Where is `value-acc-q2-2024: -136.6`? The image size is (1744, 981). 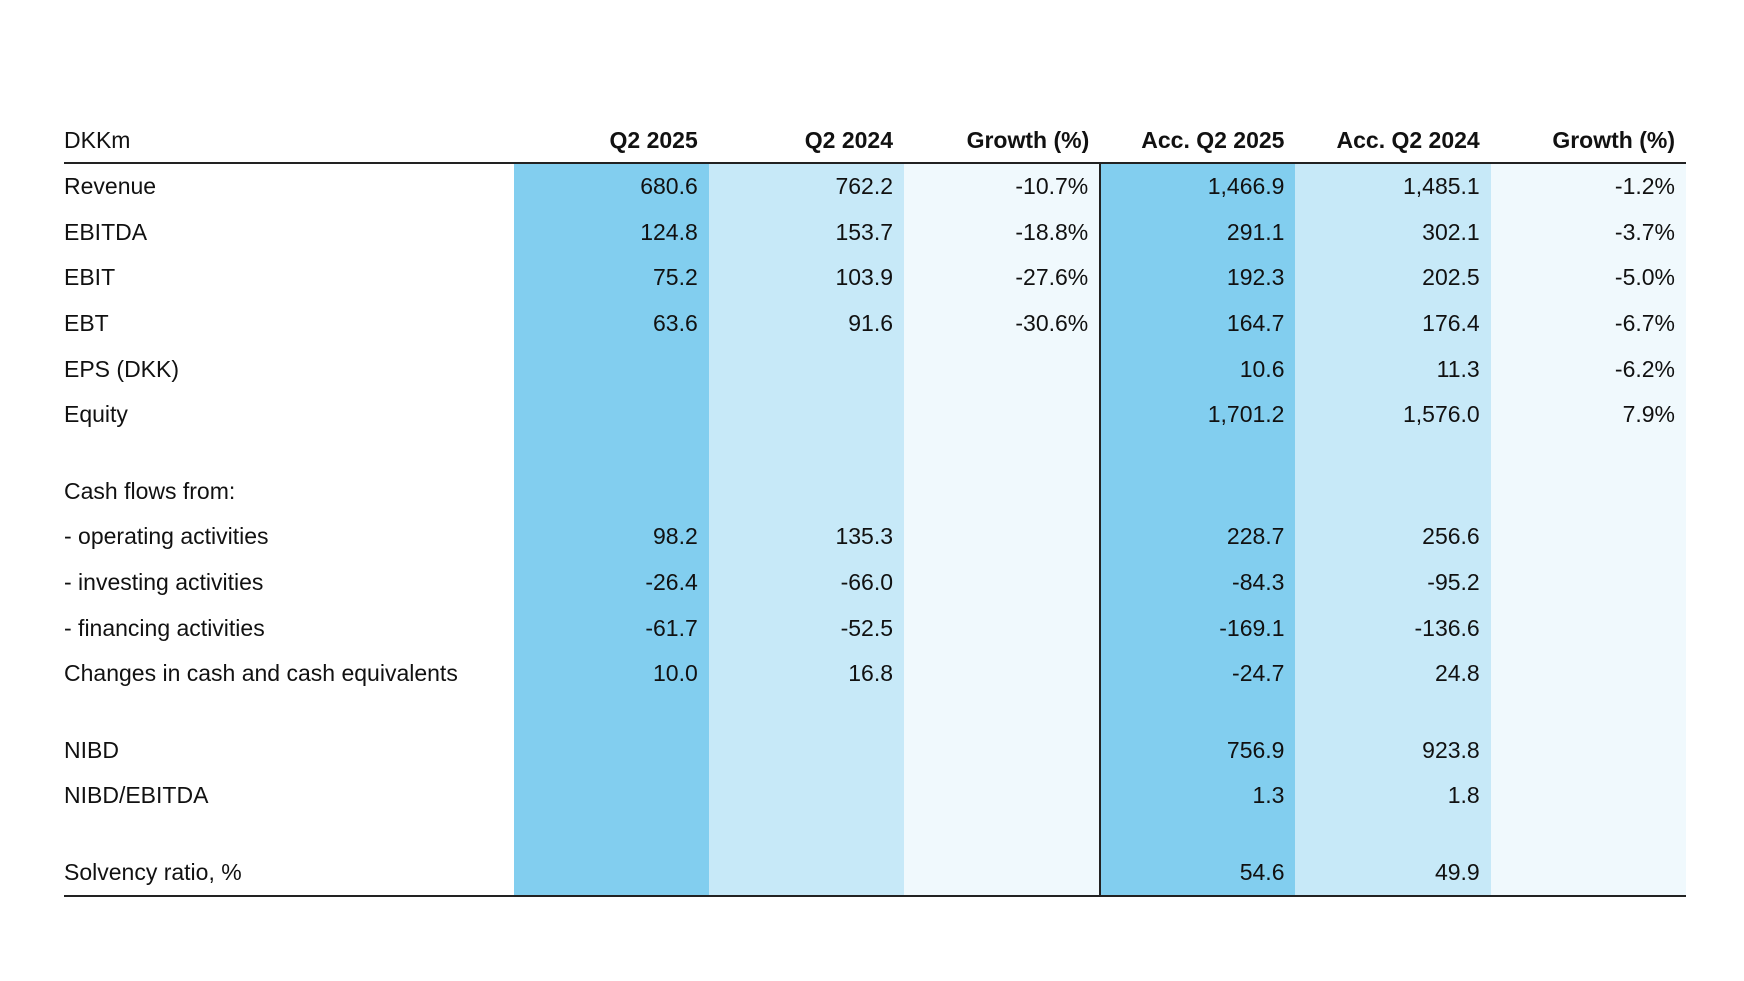
value-acc-q2-2024: -136.6 is located at coordinates (1393, 628).